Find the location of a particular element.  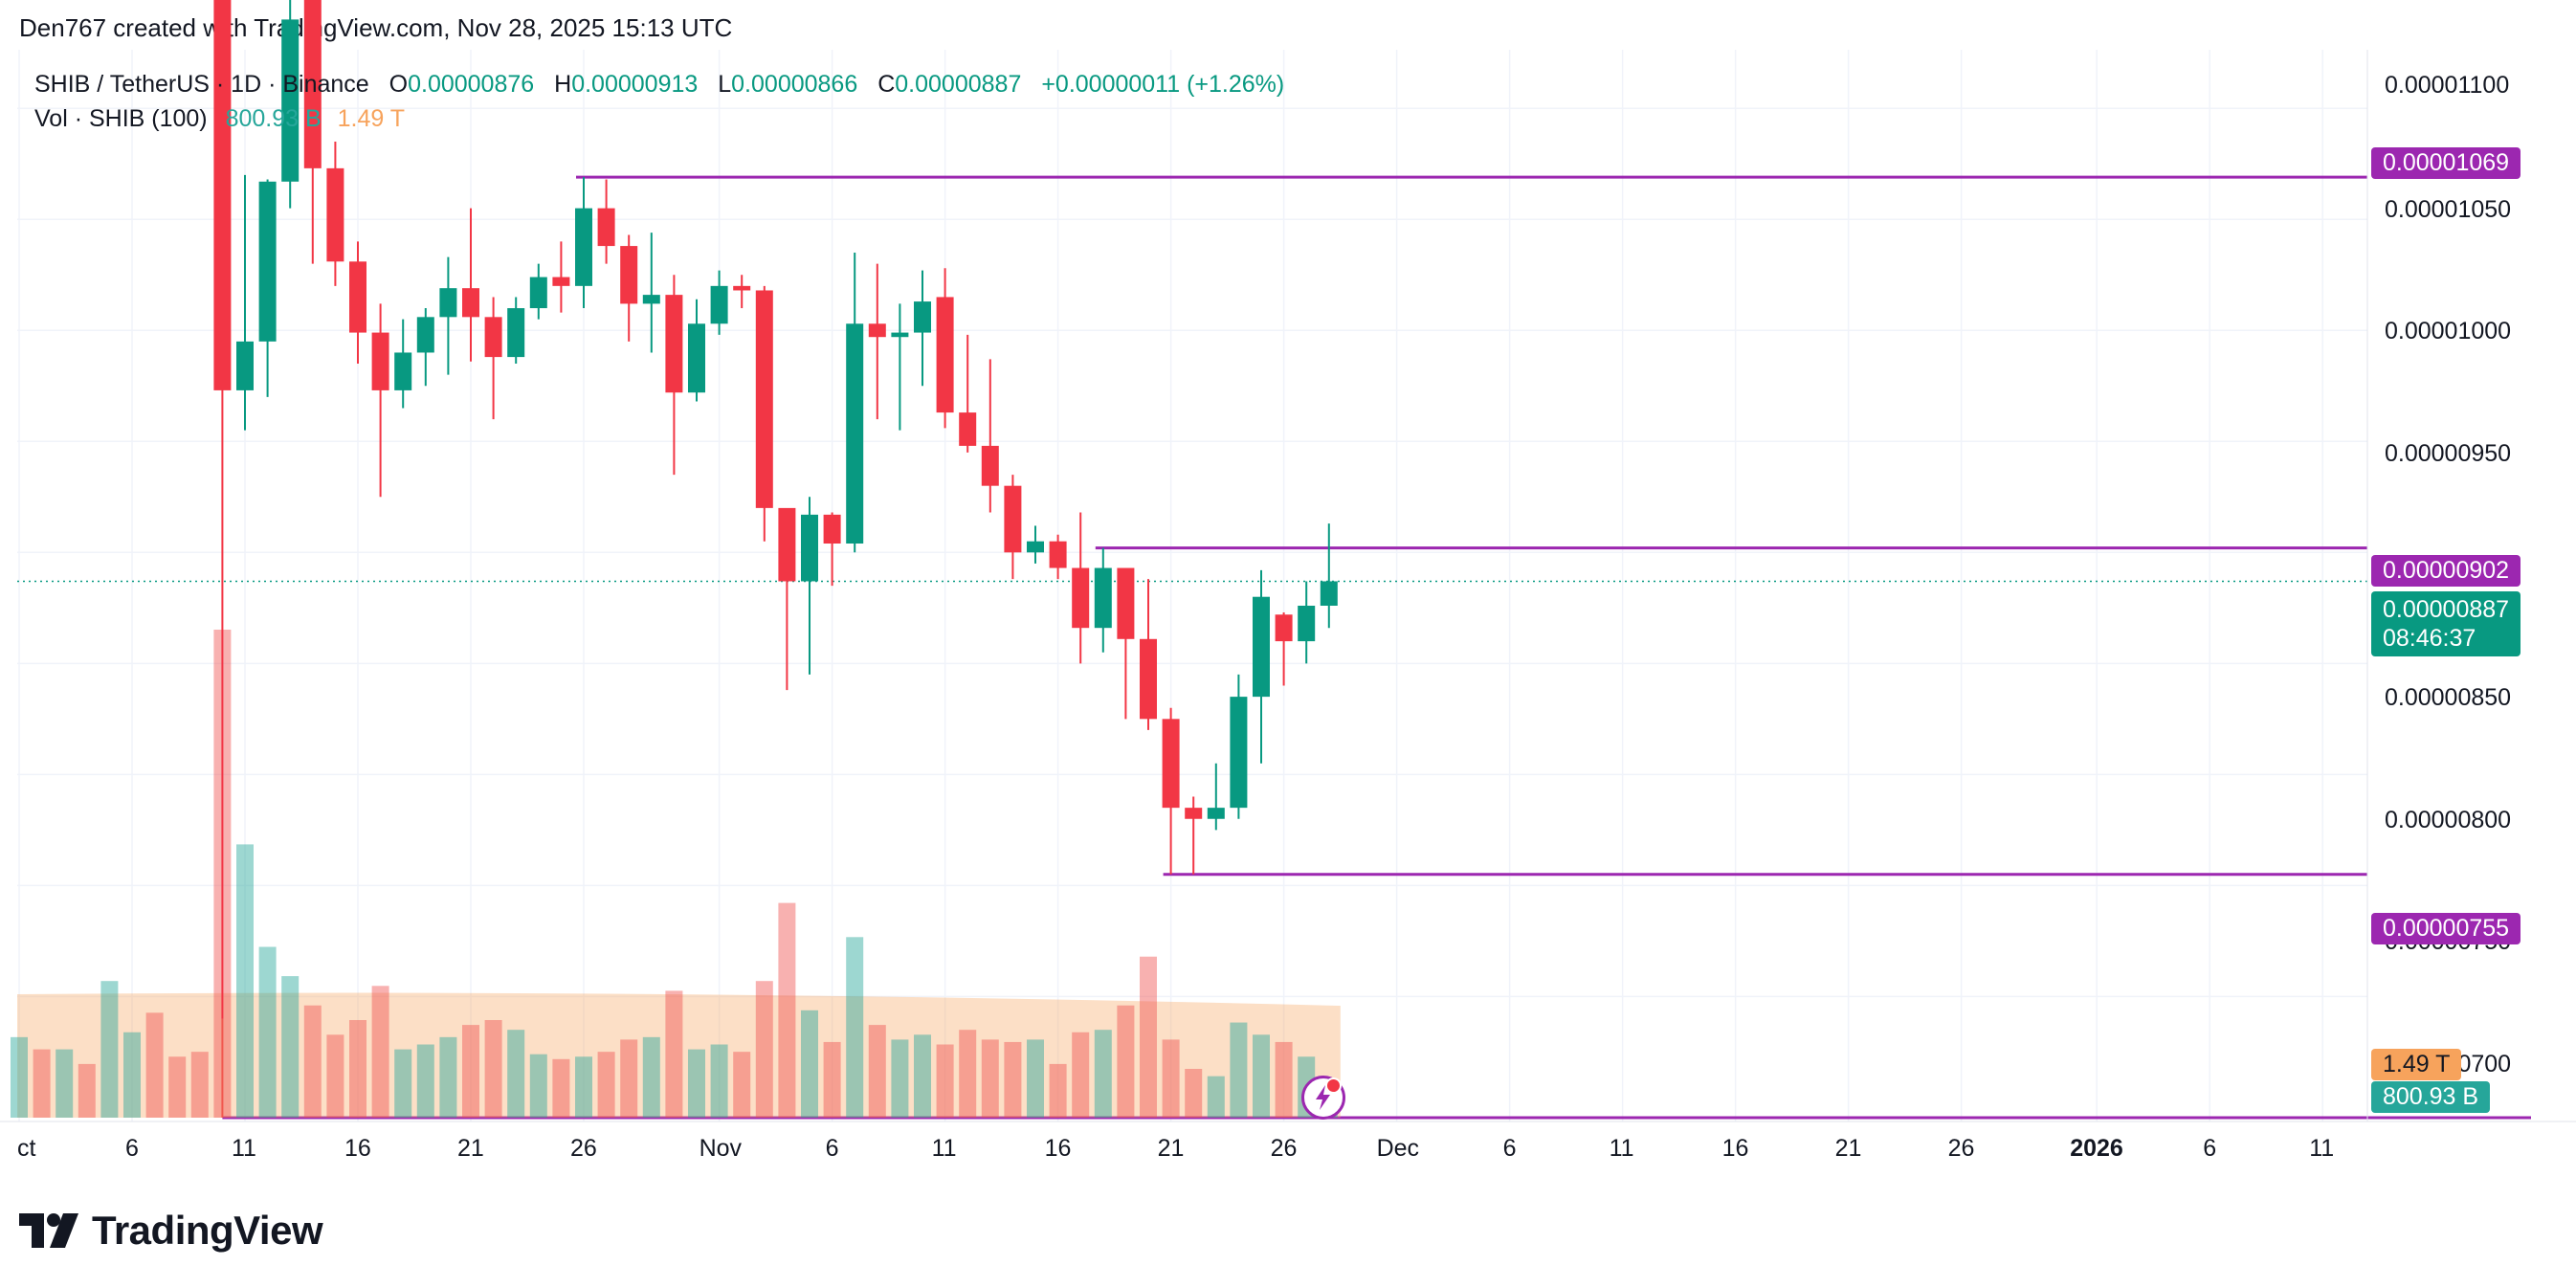

volume-ma-badge: 1.49 T is located at coordinates (2416, 1064).